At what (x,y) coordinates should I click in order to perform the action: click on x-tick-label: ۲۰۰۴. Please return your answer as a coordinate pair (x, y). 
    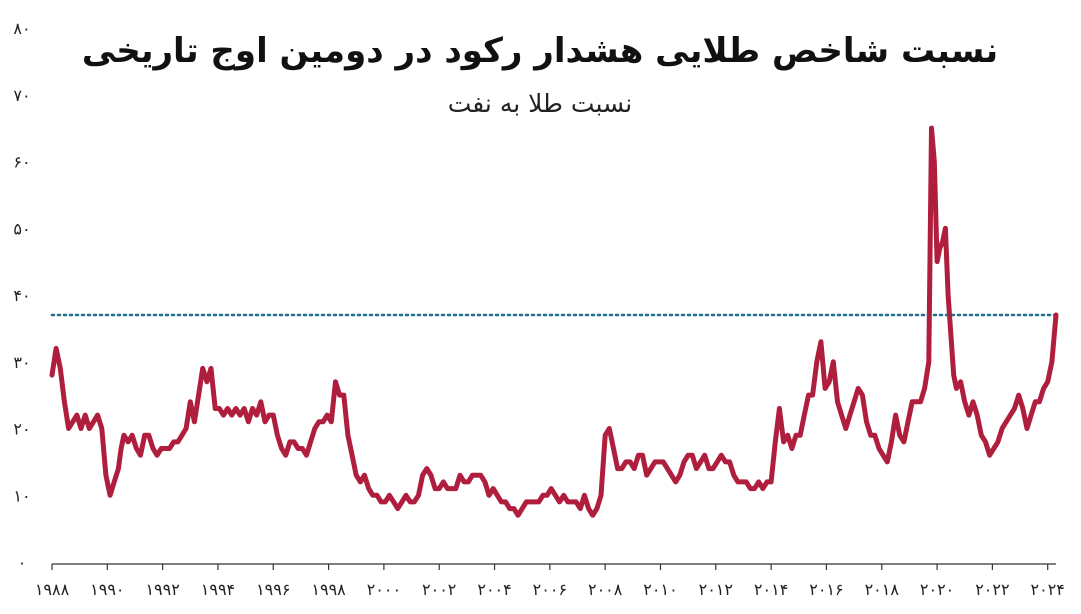
    Looking at the image, I should click on (494, 589).